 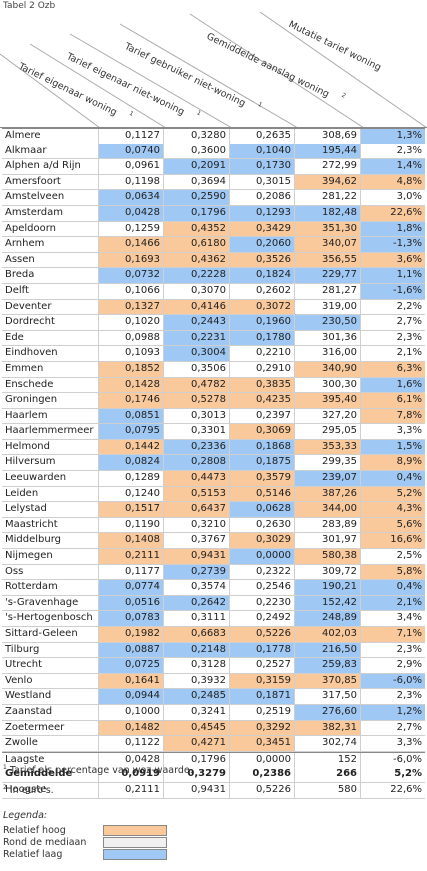 I want to click on table-cell: 229,77, so click(x=328, y=275).